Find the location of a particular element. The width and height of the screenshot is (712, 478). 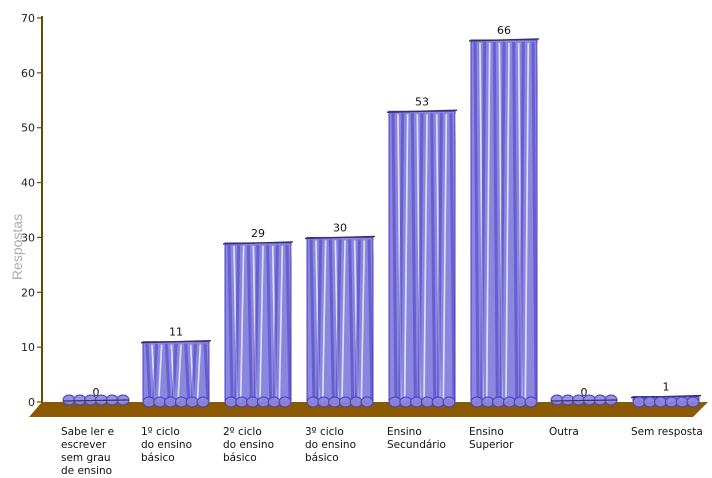

category-label-line: Sem resposta is located at coordinates (667, 432).